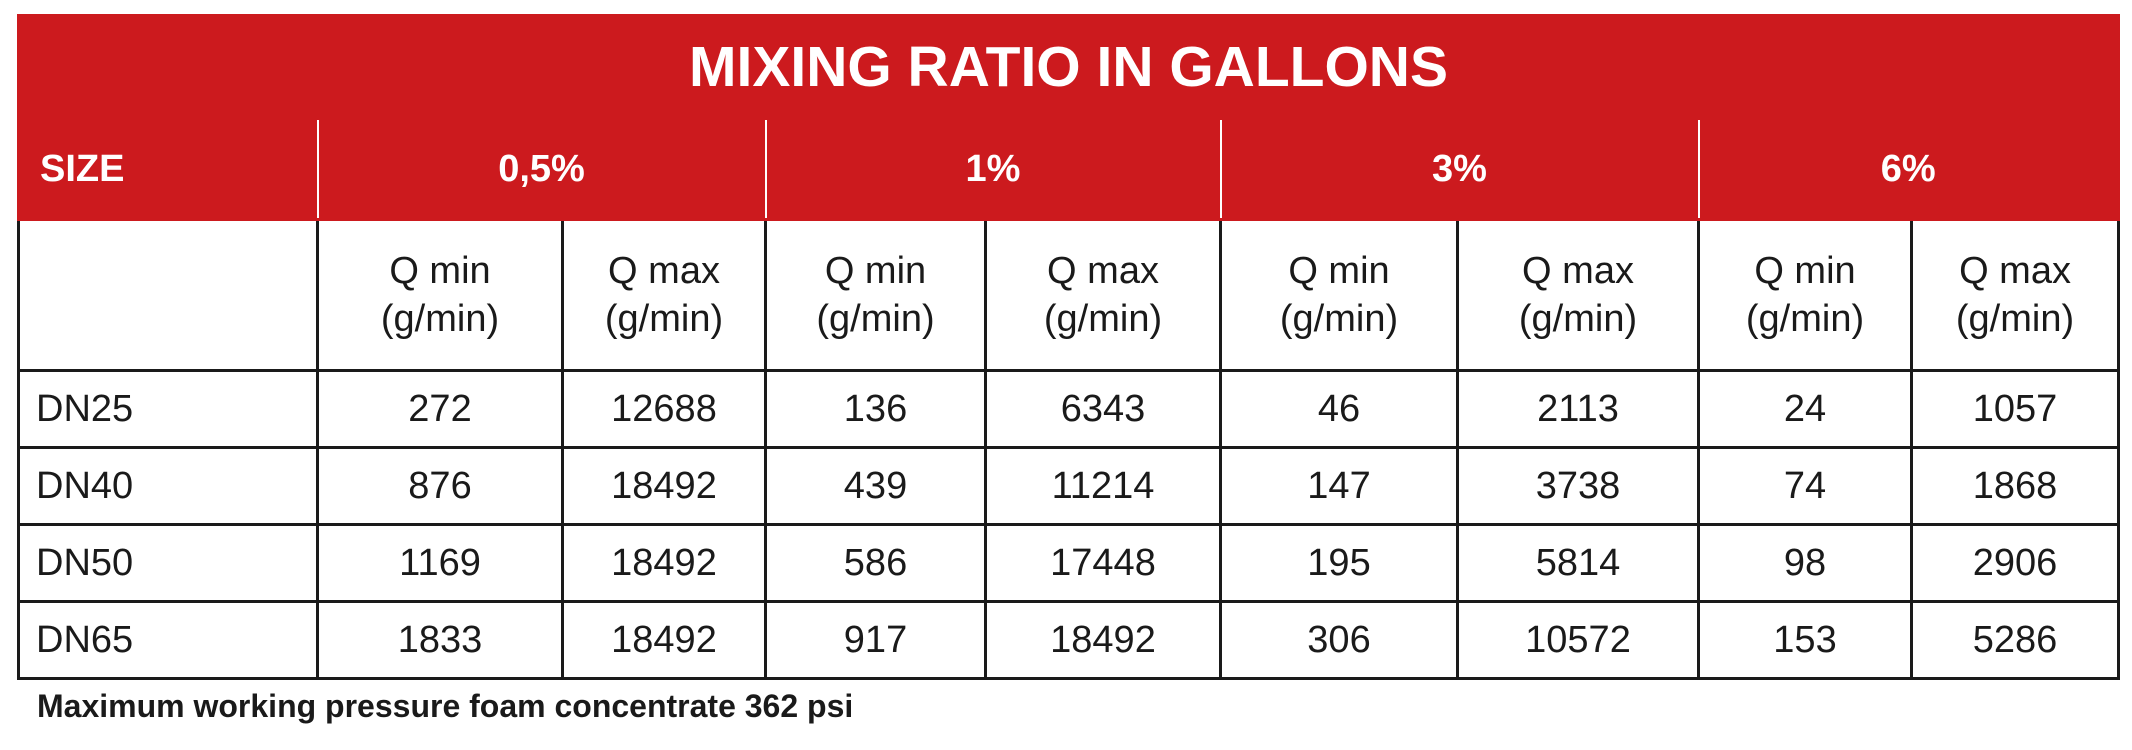 The height and width of the screenshot is (750, 2132). What do you see at coordinates (2015, 486) in the screenshot?
I see `value-cell: 1868` at bounding box center [2015, 486].